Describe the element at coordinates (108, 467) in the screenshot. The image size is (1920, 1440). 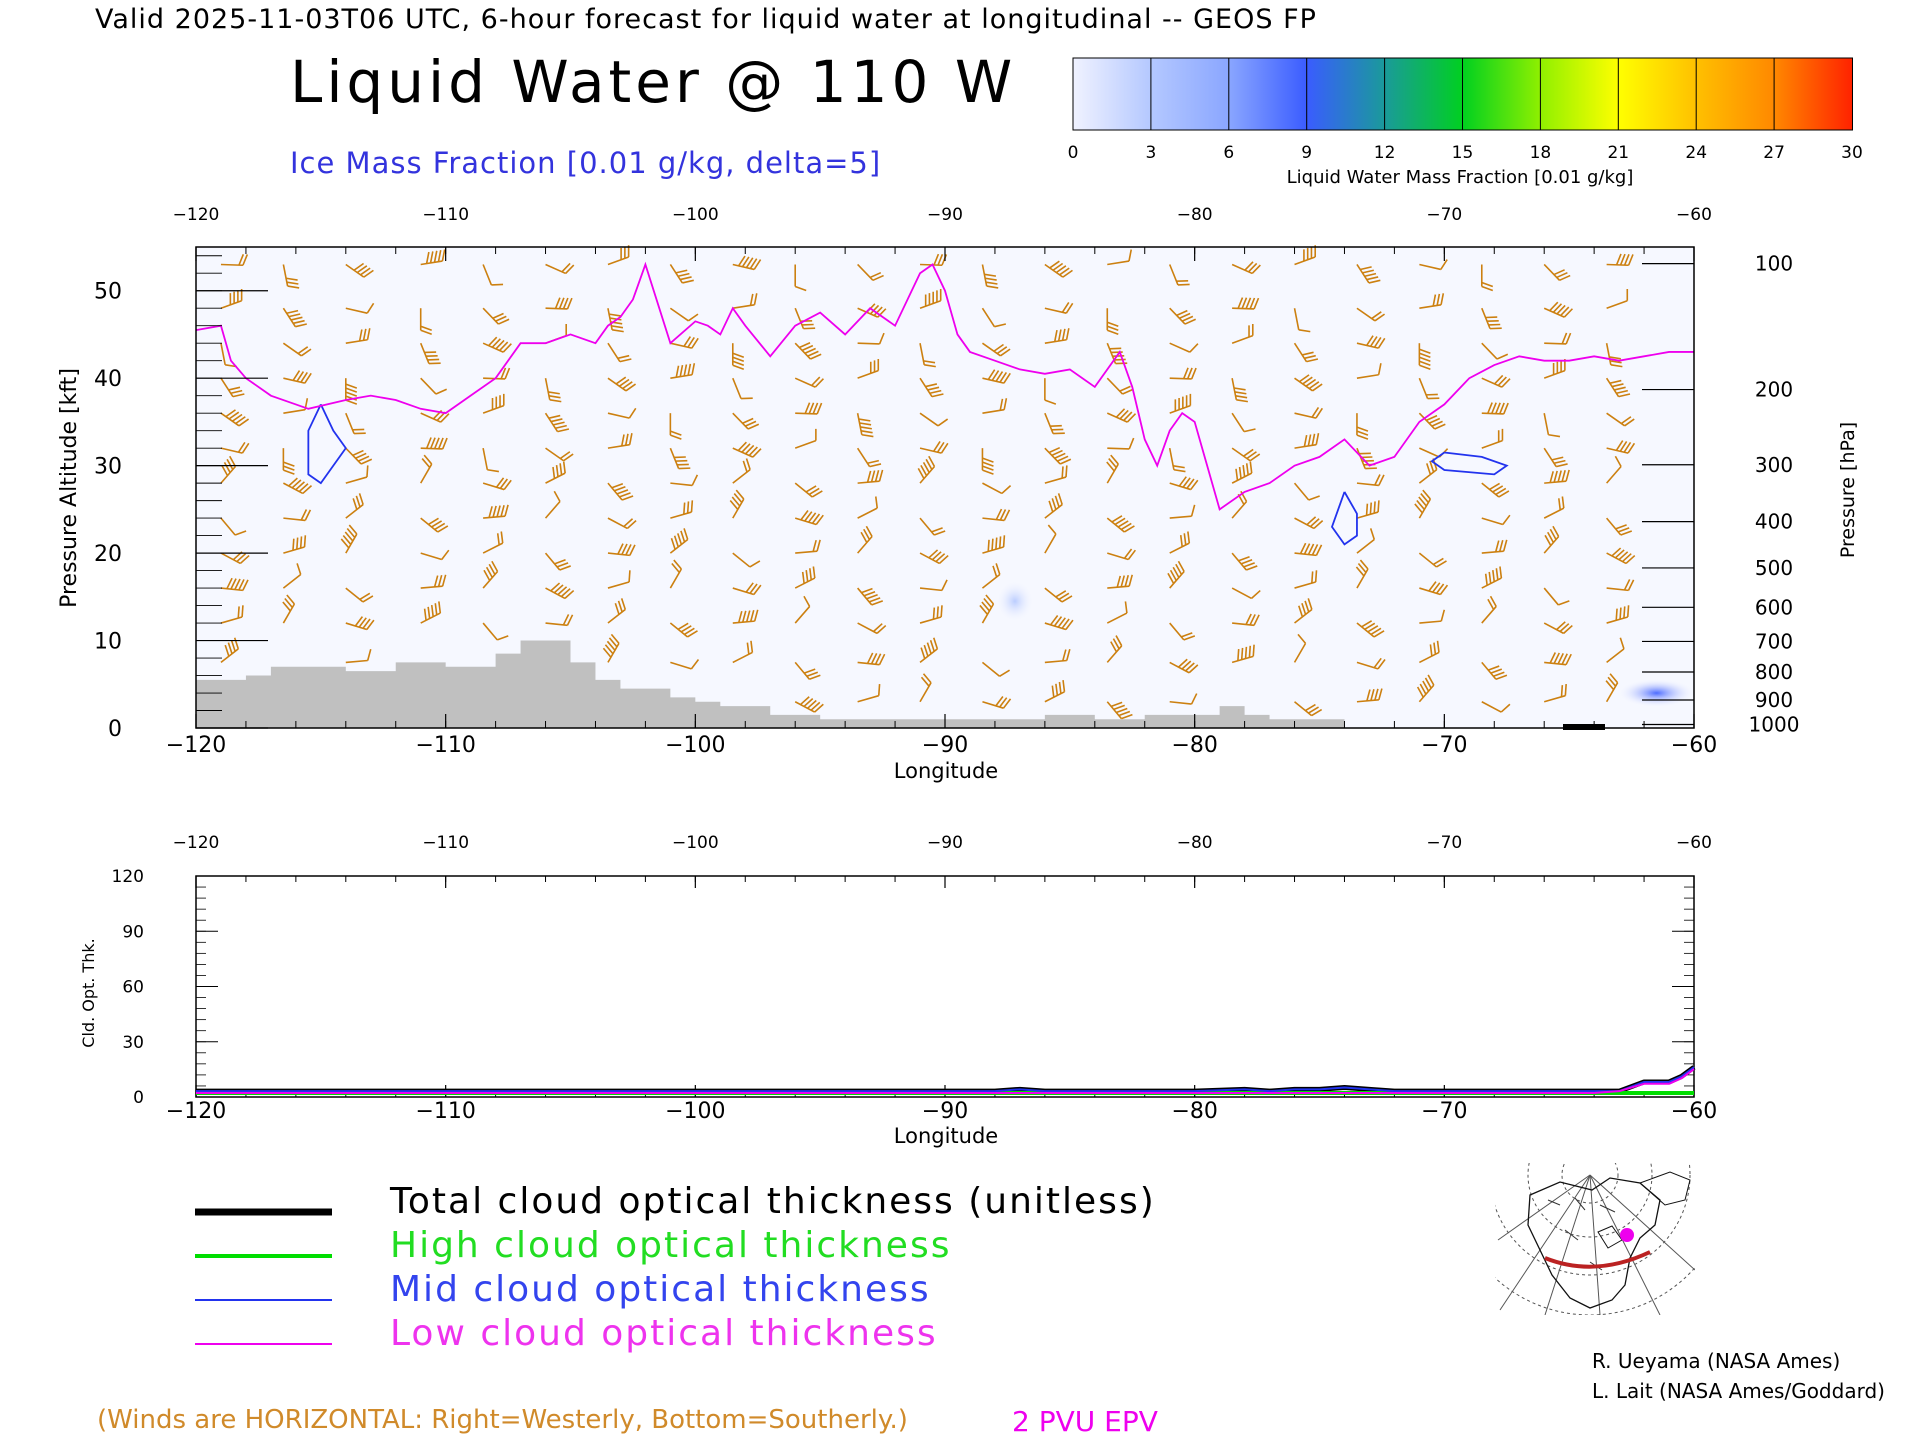
I see `main-y-tick-label: 30` at that location.